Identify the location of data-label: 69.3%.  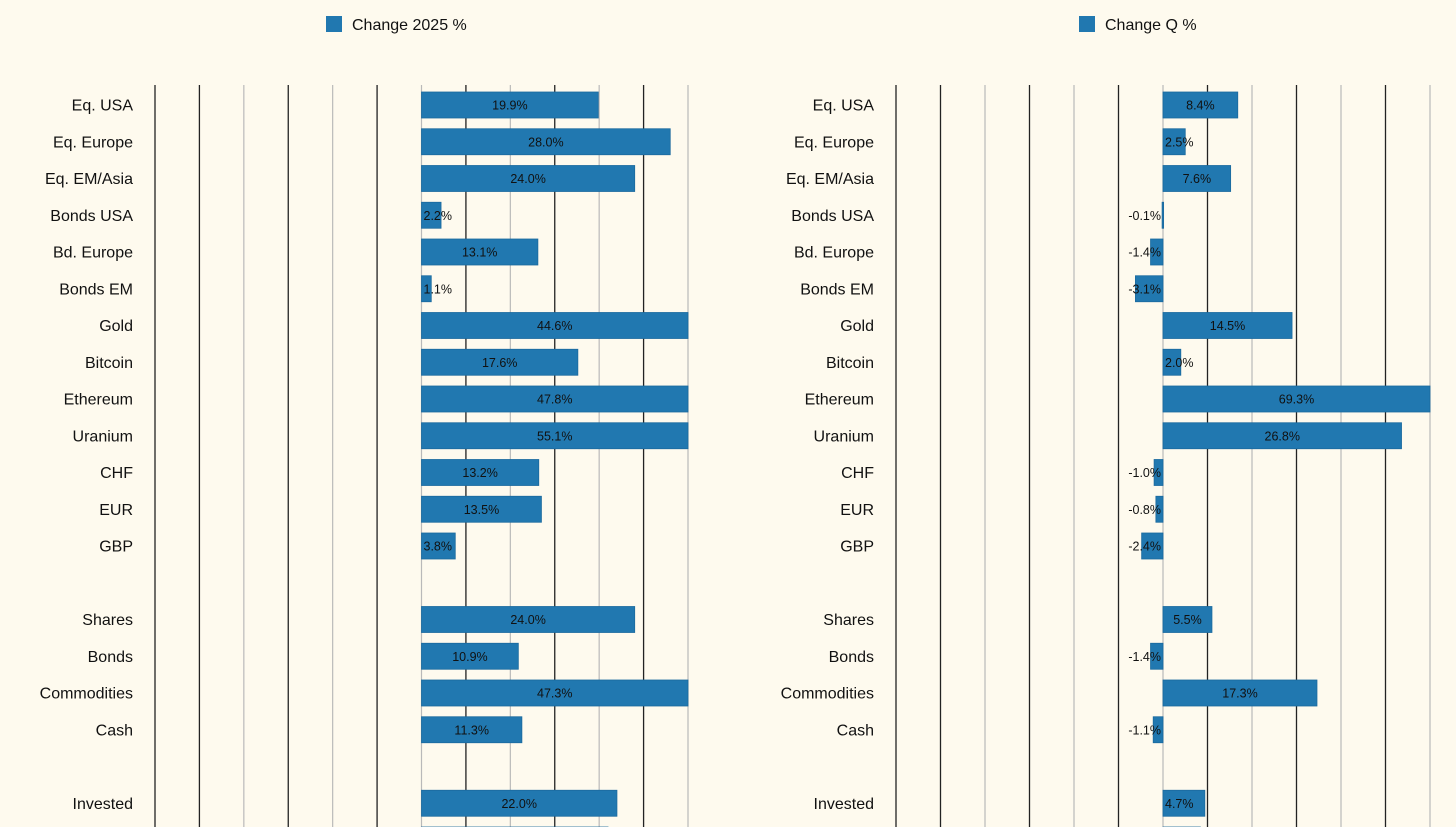
(1296, 400).